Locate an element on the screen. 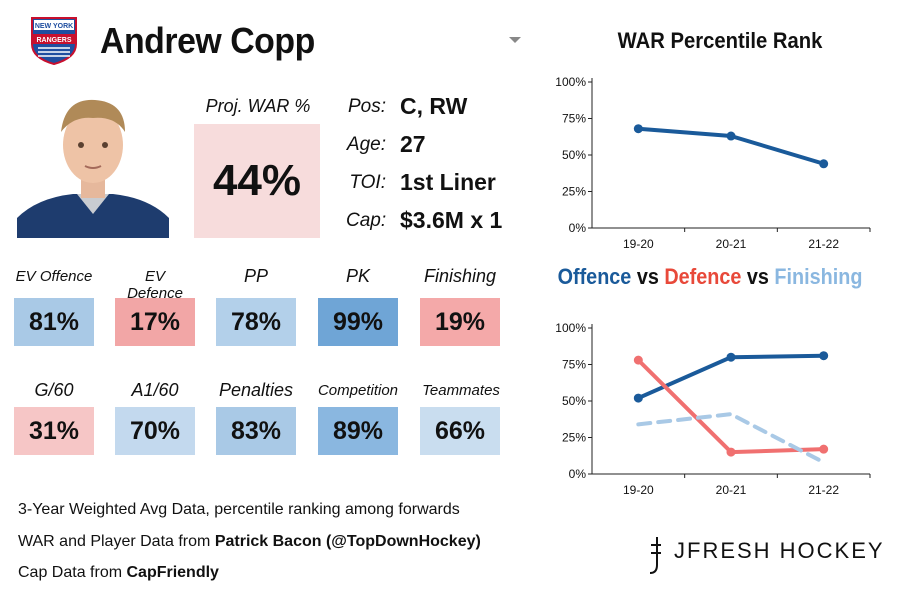 Image resolution: width=900 pixels, height=607 pixels. stat-box-pp: 78% is located at coordinates (256, 322).